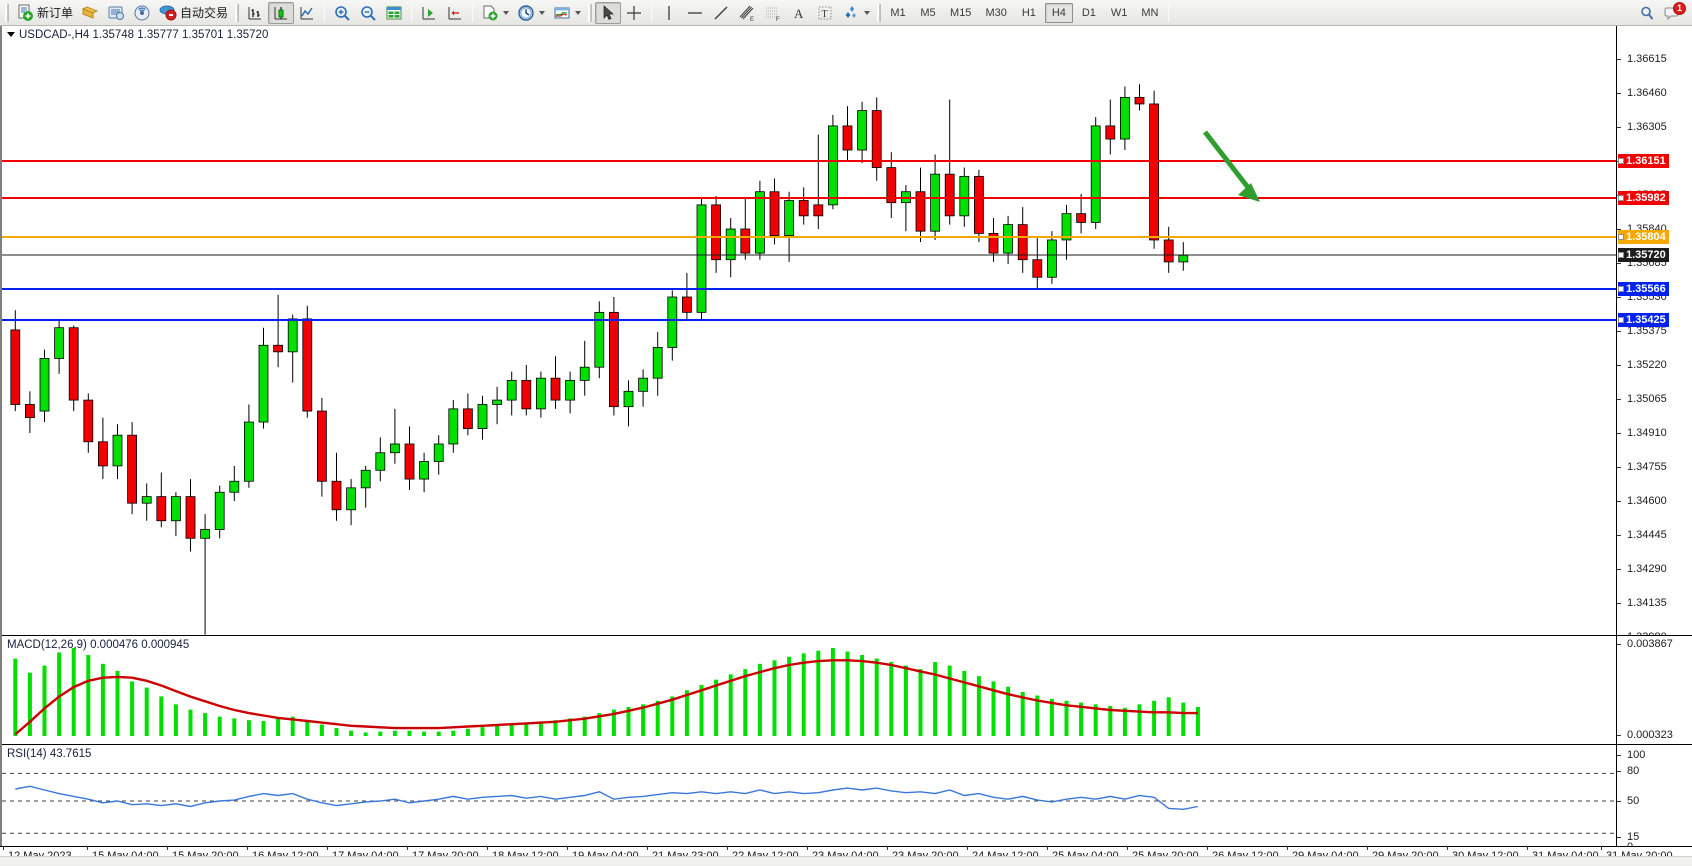 The height and width of the screenshot is (866, 1692). Describe the element at coordinates (1654, 799) in the screenshot. I see `rsi-scale: 1008050150` at that location.